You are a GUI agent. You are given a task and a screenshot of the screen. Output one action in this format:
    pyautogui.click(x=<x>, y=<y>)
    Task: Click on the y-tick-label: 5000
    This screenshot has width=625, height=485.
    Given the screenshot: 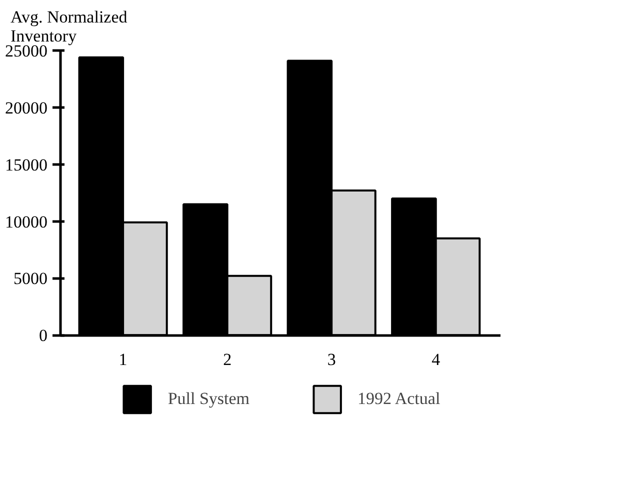 What is the action you would take?
    pyautogui.click(x=31, y=278)
    